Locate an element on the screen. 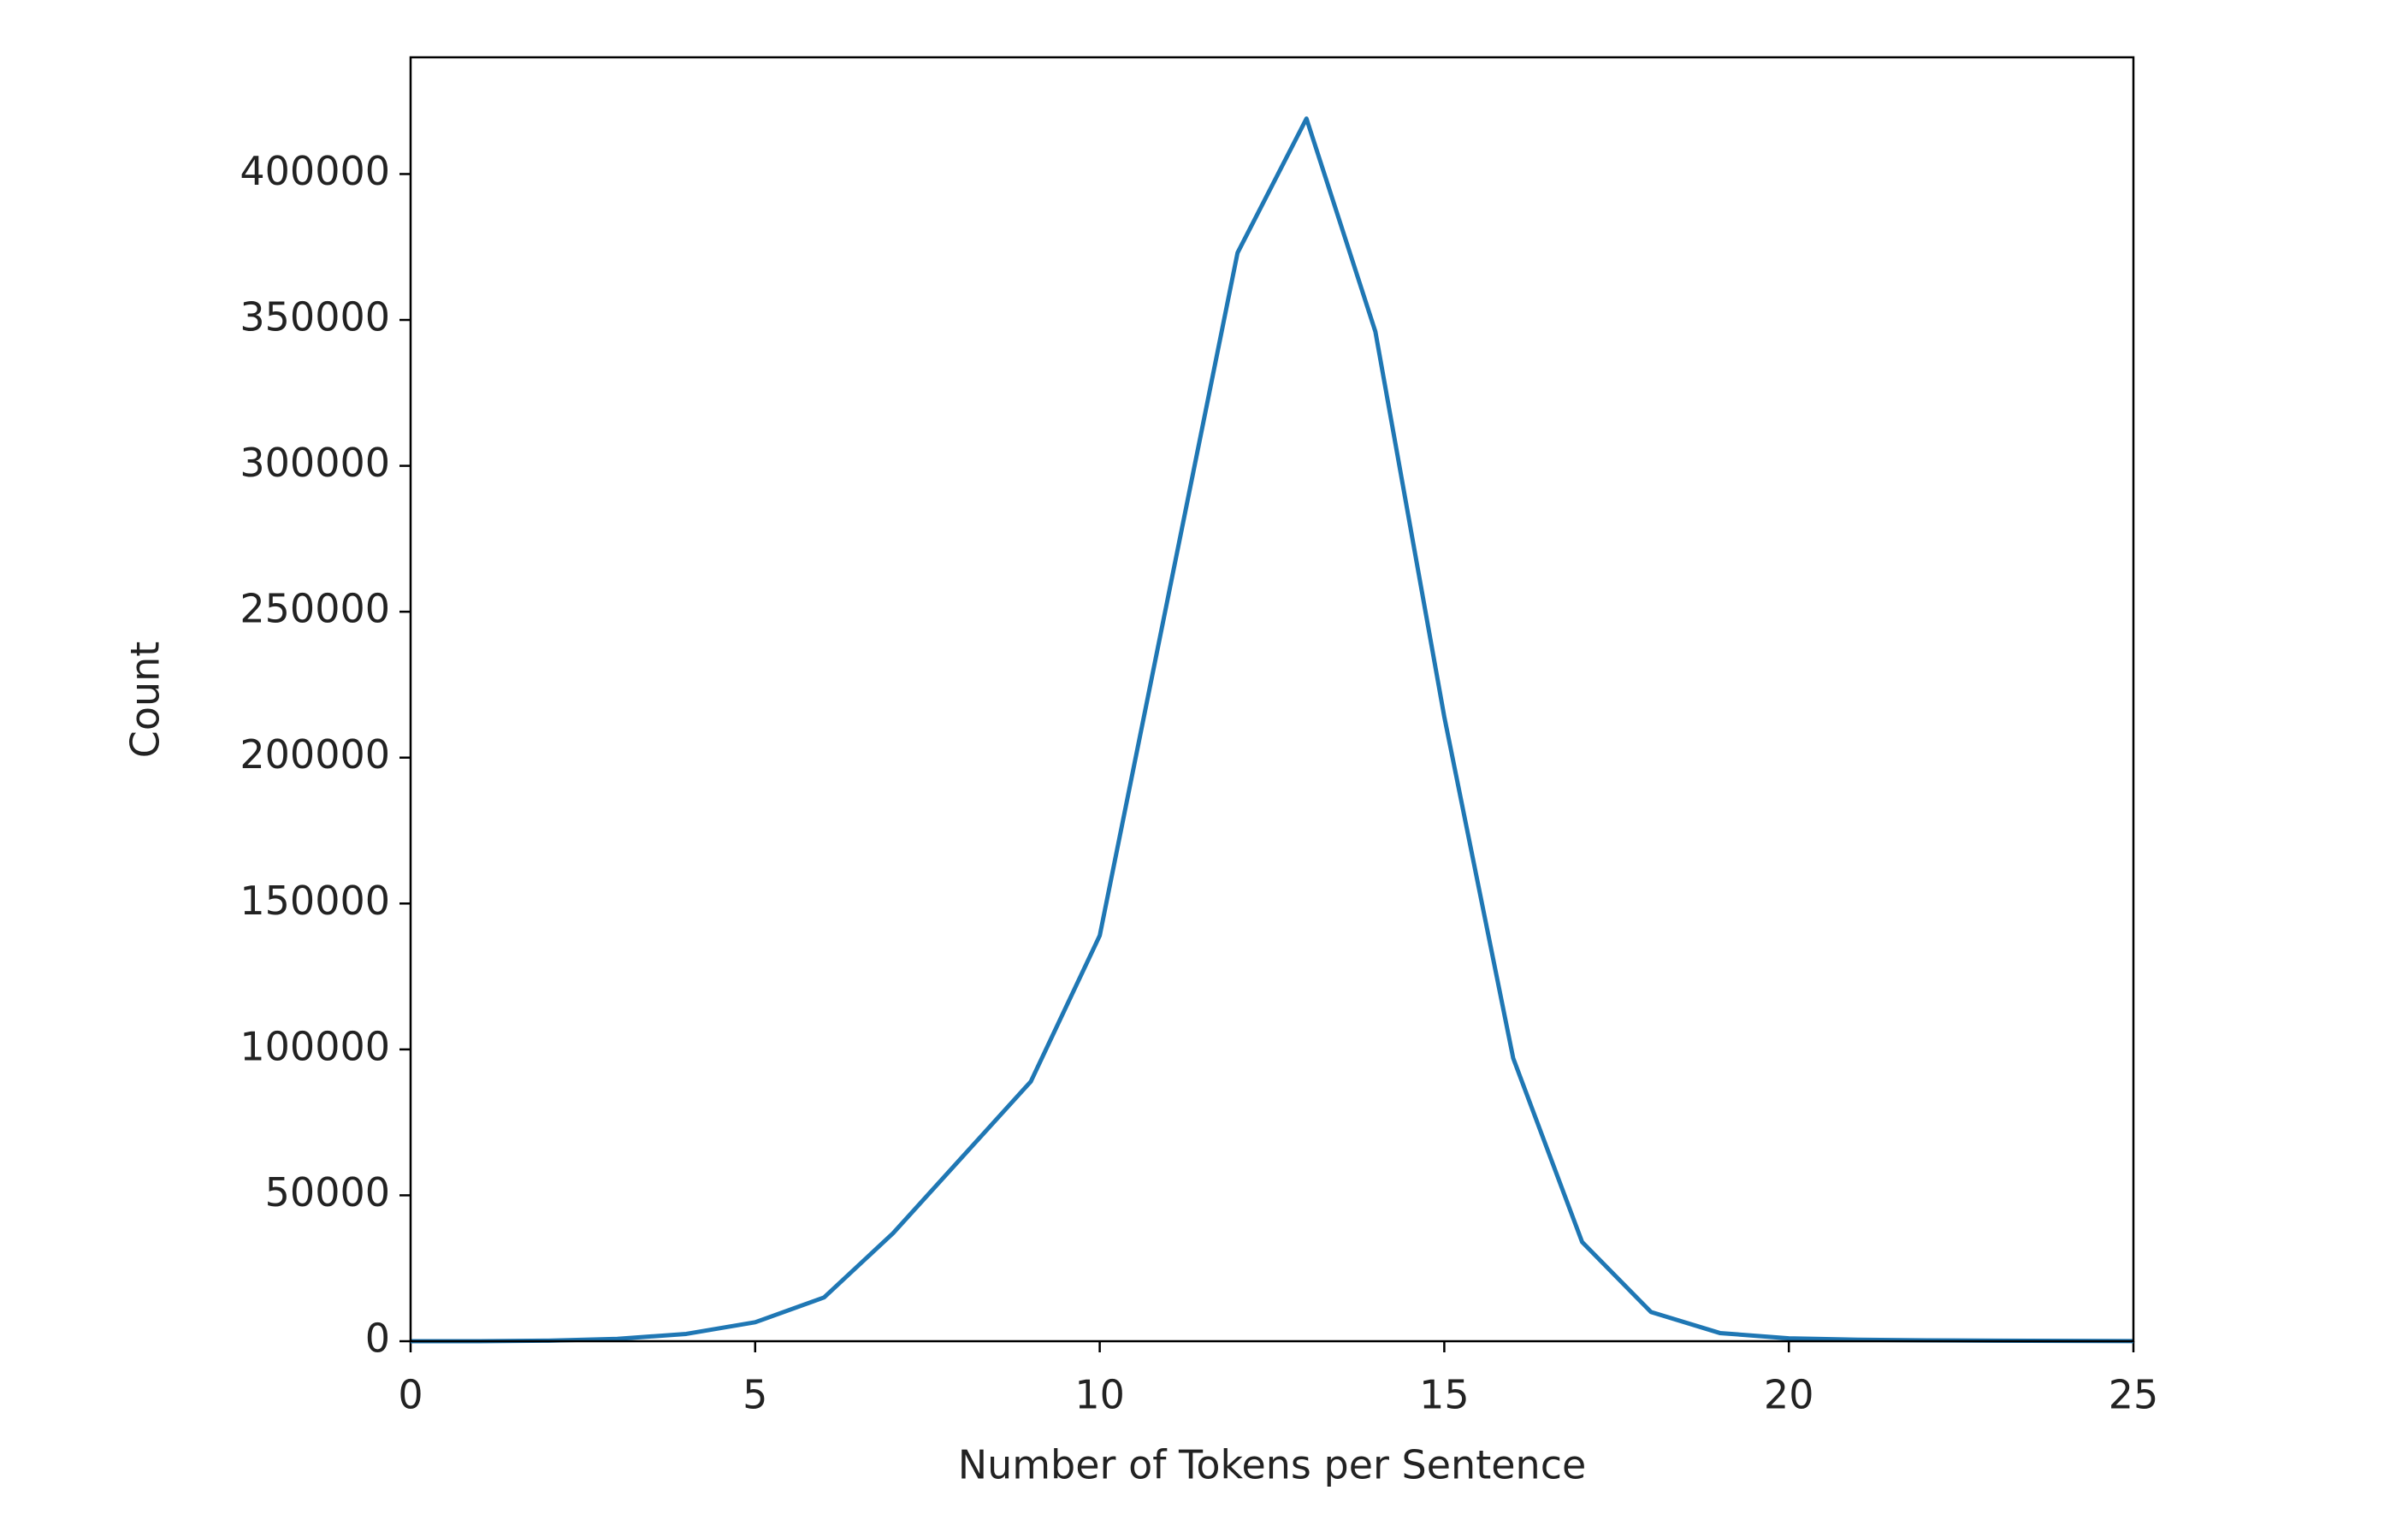 The image size is (2408, 1514). x-axis-label: Number of Tokens per Sentence is located at coordinates (1272, 1465).